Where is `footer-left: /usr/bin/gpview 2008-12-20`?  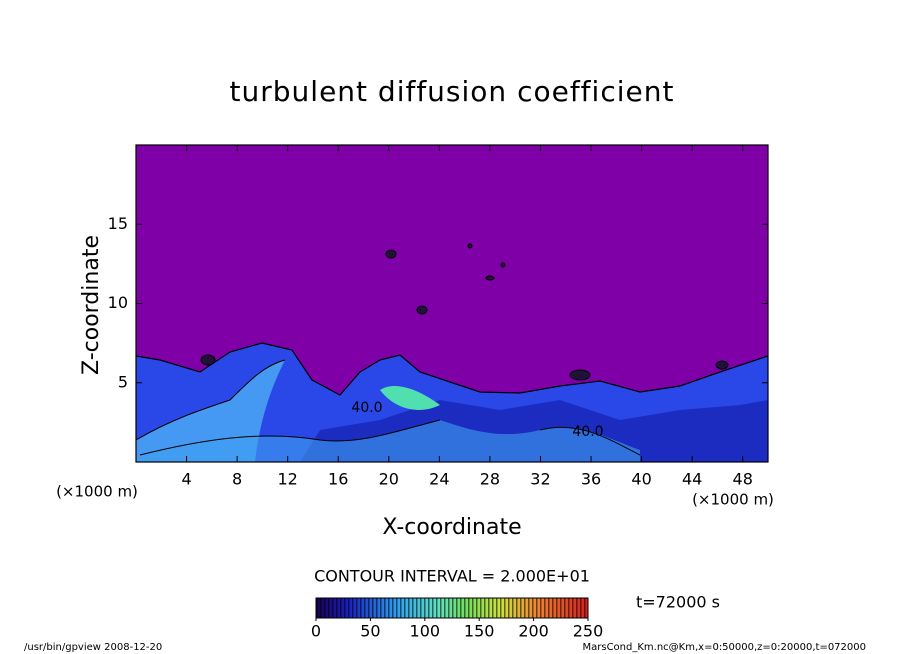 footer-left: /usr/bin/gpview 2008-12-20 is located at coordinates (93, 647).